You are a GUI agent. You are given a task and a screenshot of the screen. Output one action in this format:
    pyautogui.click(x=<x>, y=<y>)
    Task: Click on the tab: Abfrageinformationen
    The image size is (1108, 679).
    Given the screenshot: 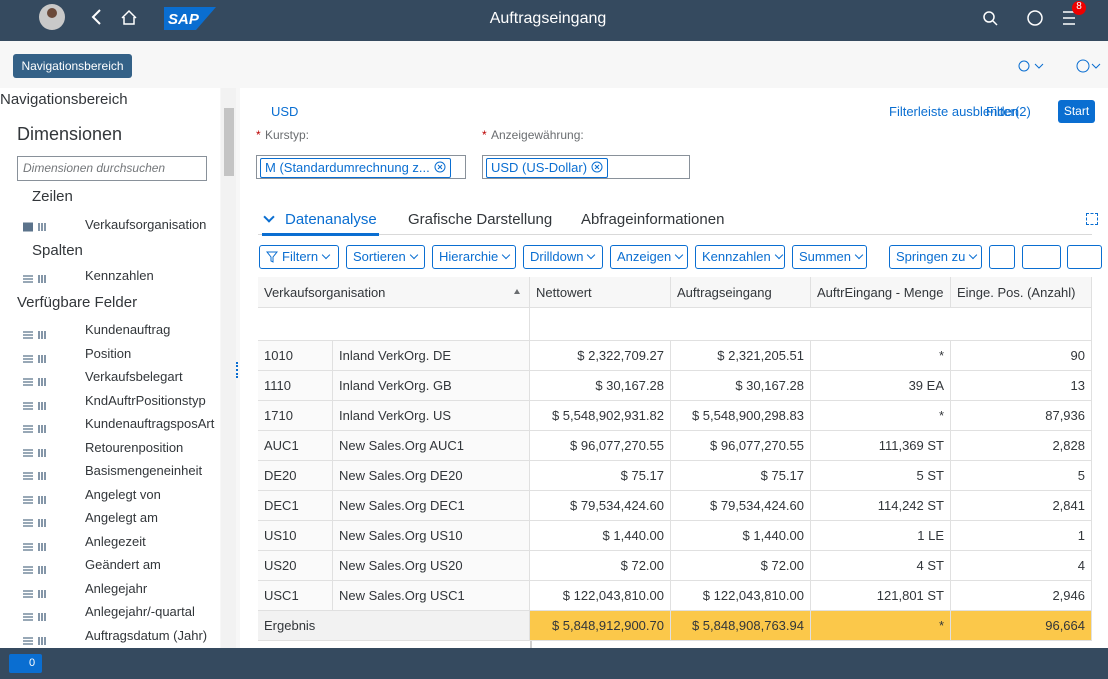 What is the action you would take?
    pyautogui.click(x=652, y=219)
    